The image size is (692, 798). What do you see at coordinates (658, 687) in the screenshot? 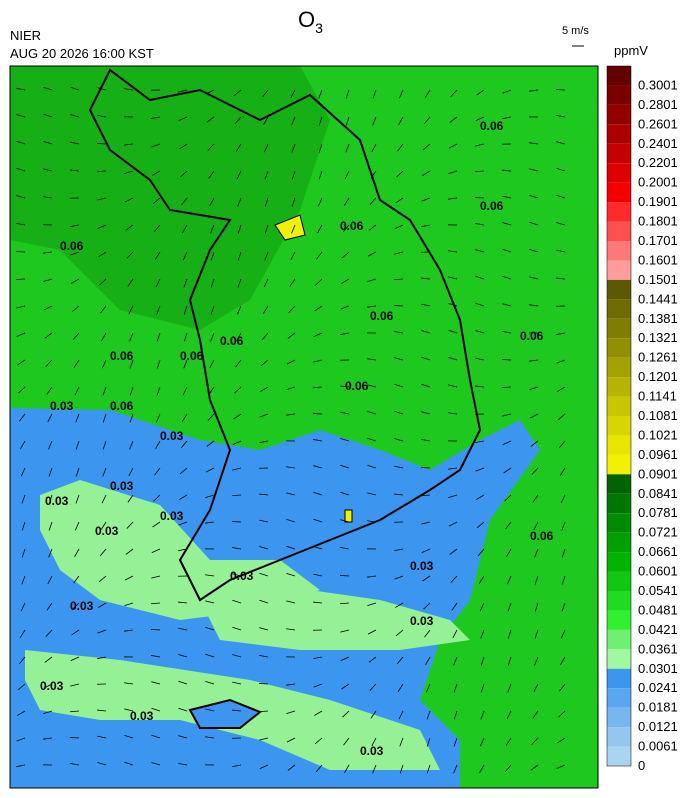
I see `colorbar-label: 0.0241` at bounding box center [658, 687].